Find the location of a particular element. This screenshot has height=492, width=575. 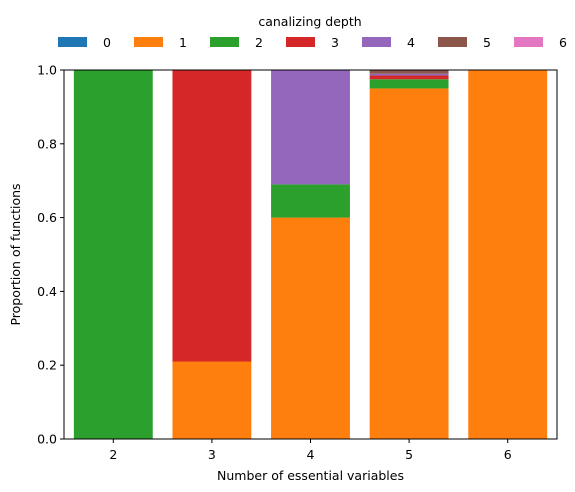

y-tick-label: 0.6 is located at coordinates (47, 217).